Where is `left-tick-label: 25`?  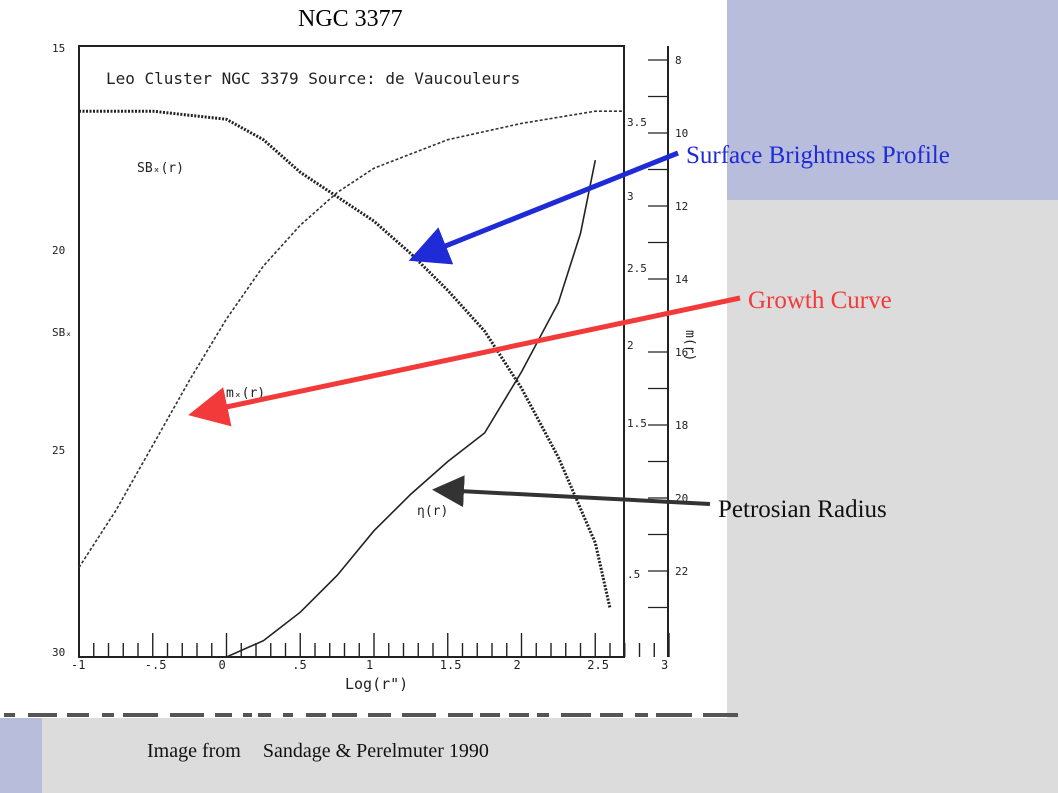 left-tick-label: 25 is located at coordinates (58, 450).